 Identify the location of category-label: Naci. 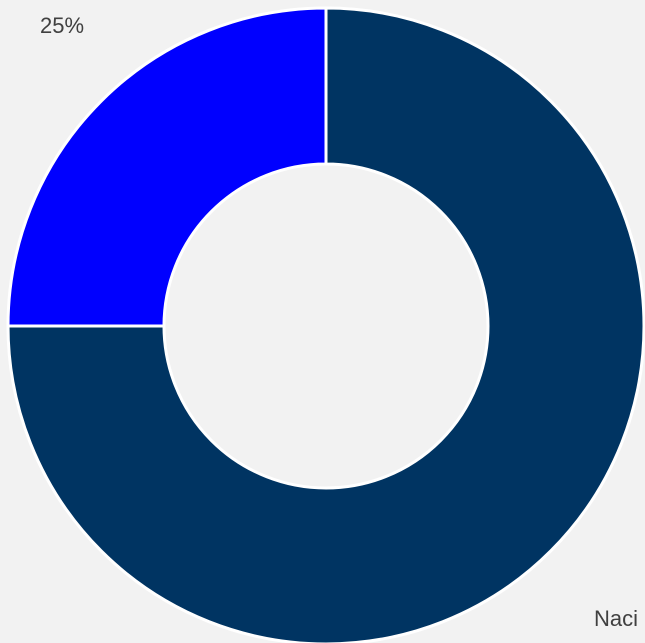
(616, 618).